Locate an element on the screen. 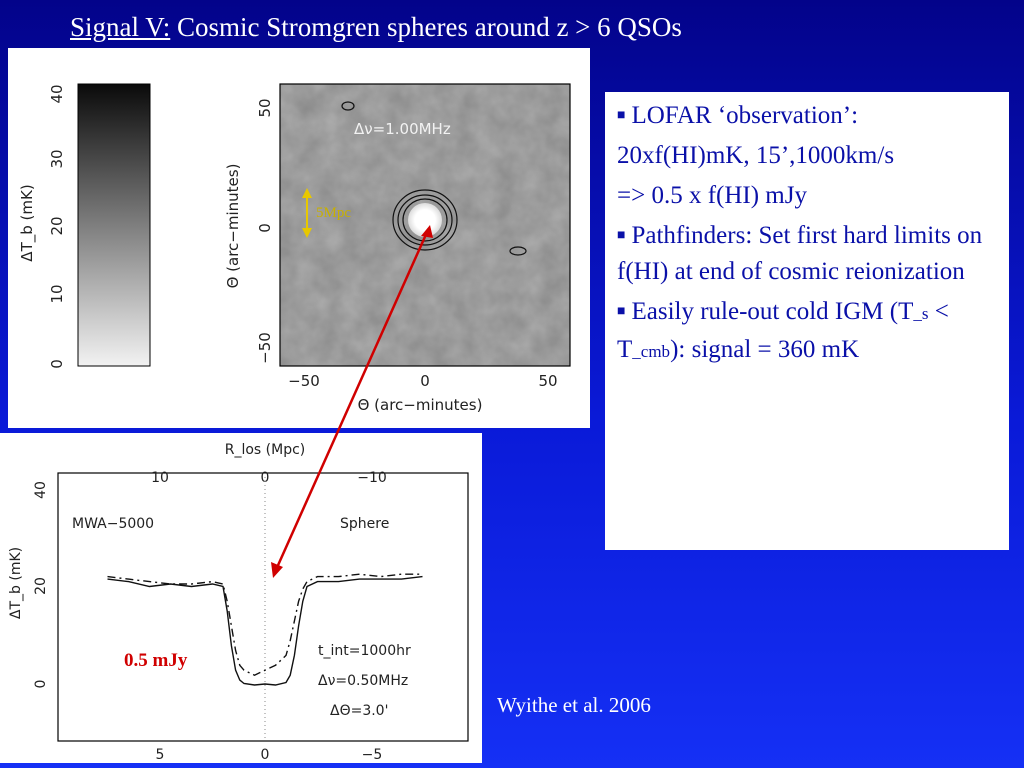  chart-frame is located at coordinates (263, 607).